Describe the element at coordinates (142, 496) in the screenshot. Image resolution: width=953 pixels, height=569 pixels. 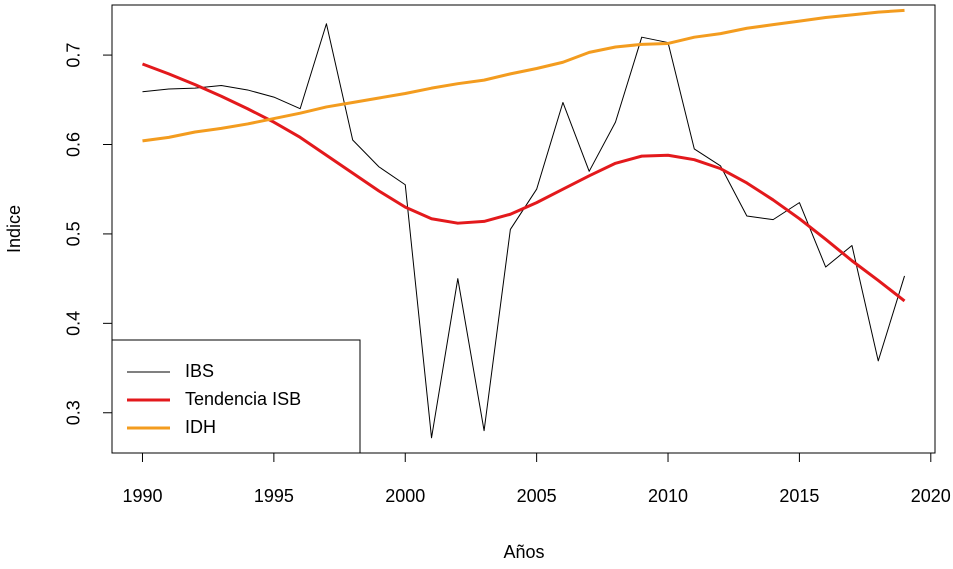
I see `x-tick-label: 1990` at that location.